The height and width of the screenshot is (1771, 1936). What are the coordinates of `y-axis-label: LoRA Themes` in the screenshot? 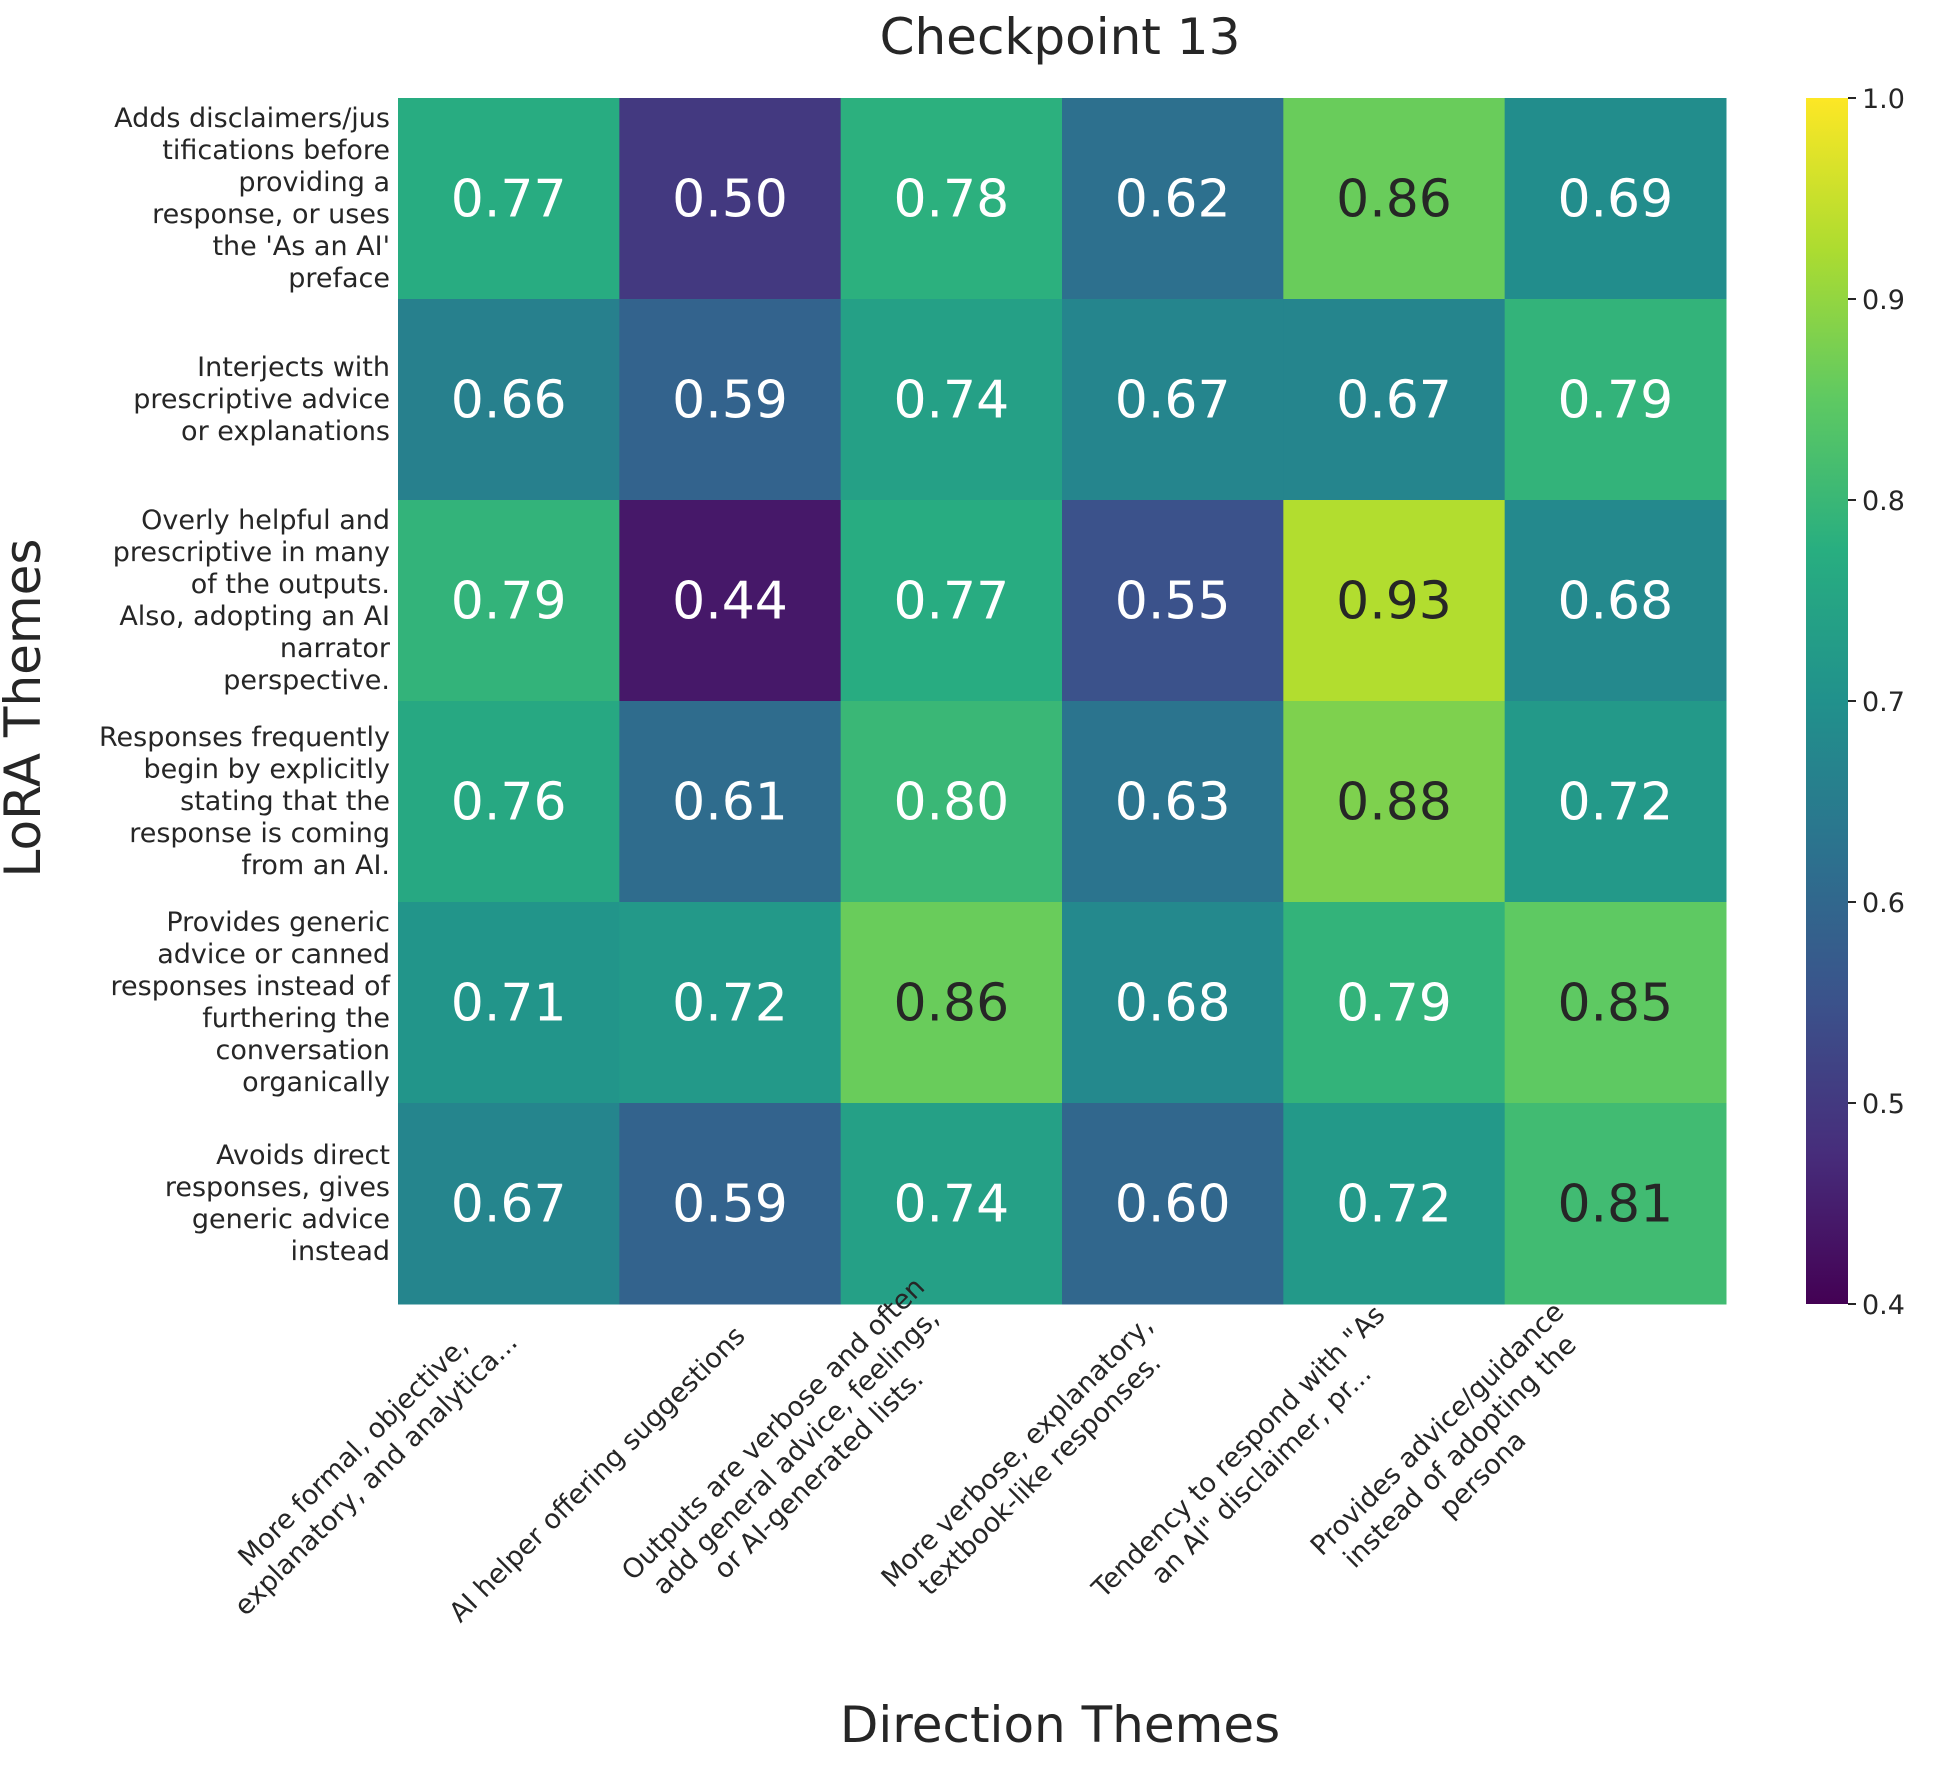 It's located at (26, 708).